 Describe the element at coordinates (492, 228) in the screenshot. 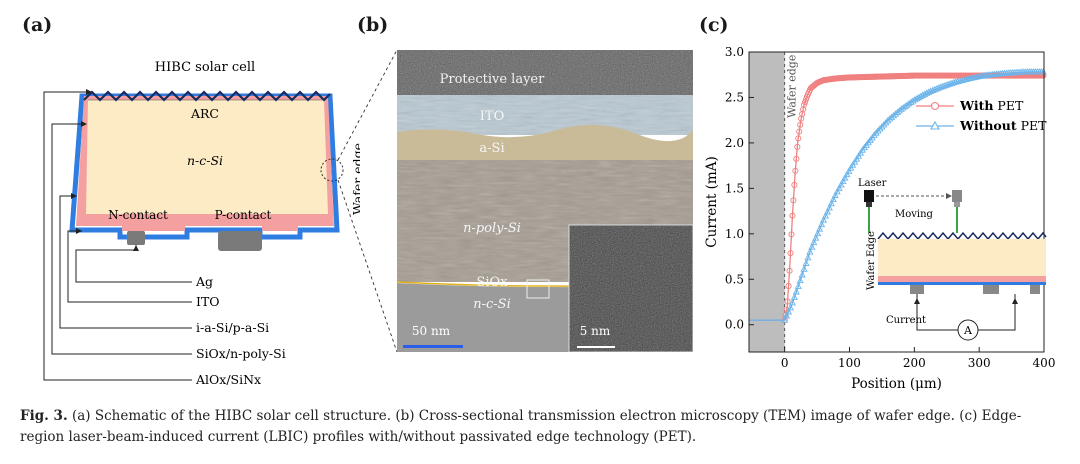

I see `tem-label-npoly: n-poly-Si` at that location.